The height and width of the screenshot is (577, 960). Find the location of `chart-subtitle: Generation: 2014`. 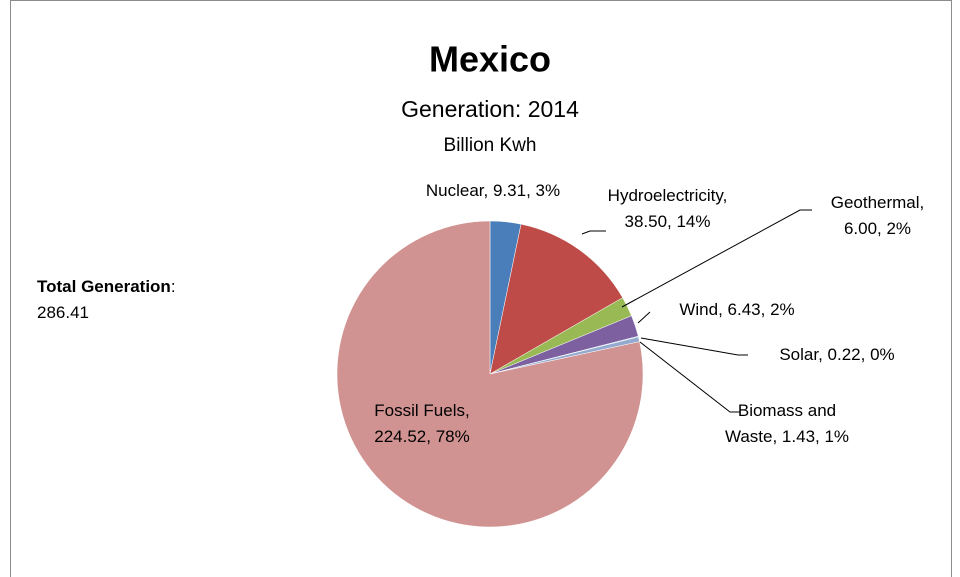

chart-subtitle: Generation: 2014 is located at coordinates (490, 109).